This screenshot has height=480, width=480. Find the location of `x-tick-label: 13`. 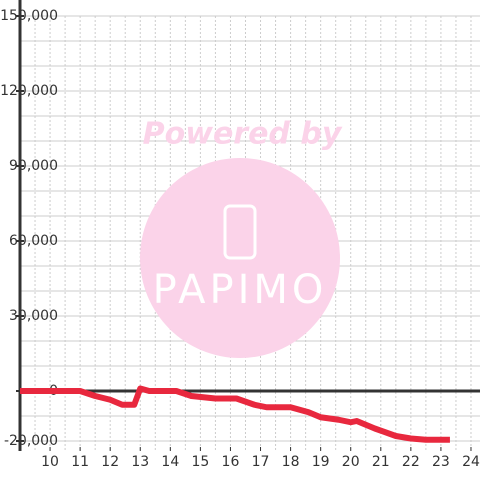

x-tick-label: 13 is located at coordinates (140, 462).